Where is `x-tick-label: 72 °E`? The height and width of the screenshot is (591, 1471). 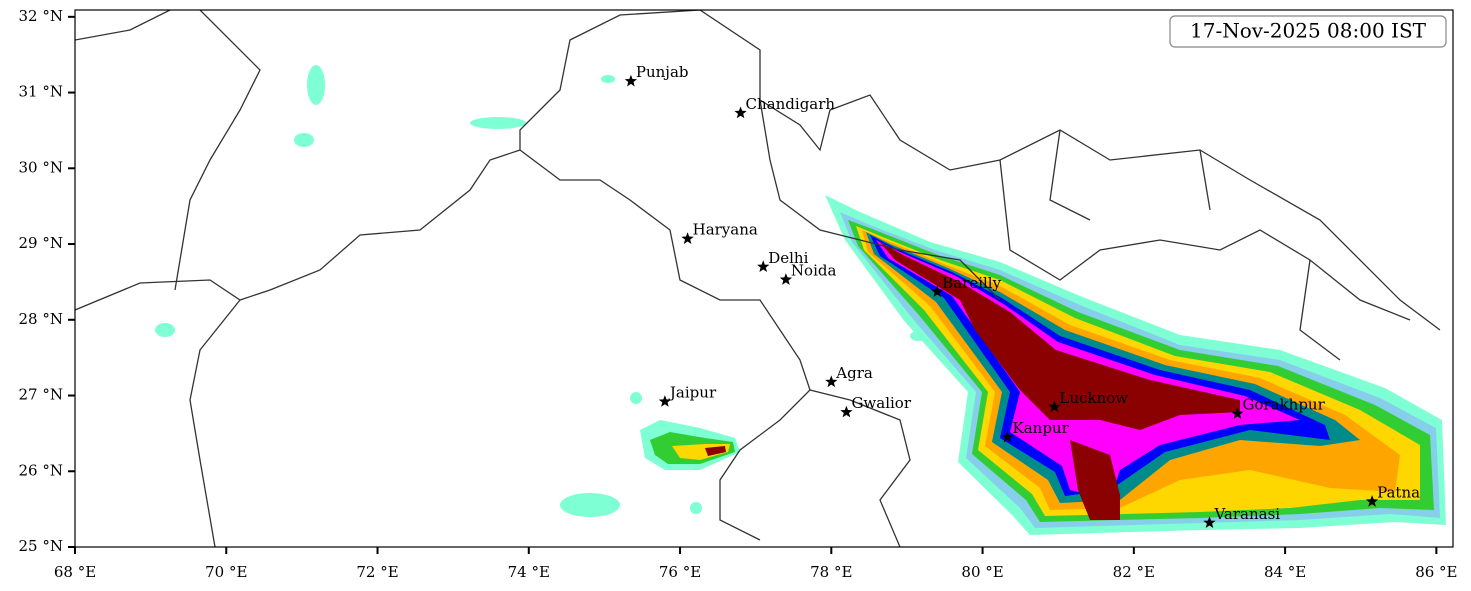
x-tick-label: 72 °E is located at coordinates (377, 572).